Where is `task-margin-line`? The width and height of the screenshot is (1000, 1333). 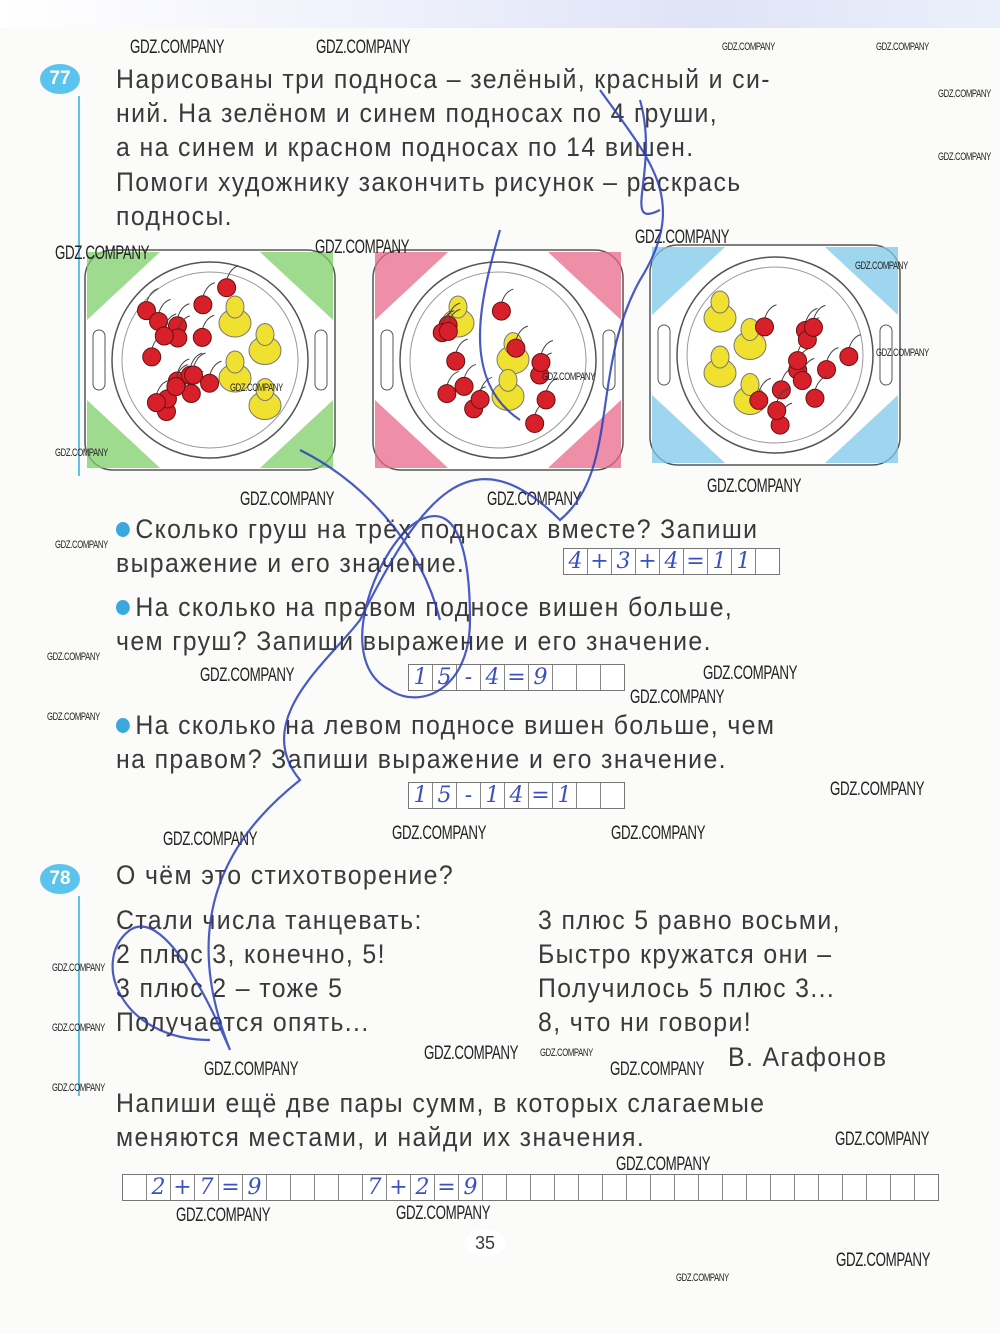 task-margin-line is located at coordinates (79, 286).